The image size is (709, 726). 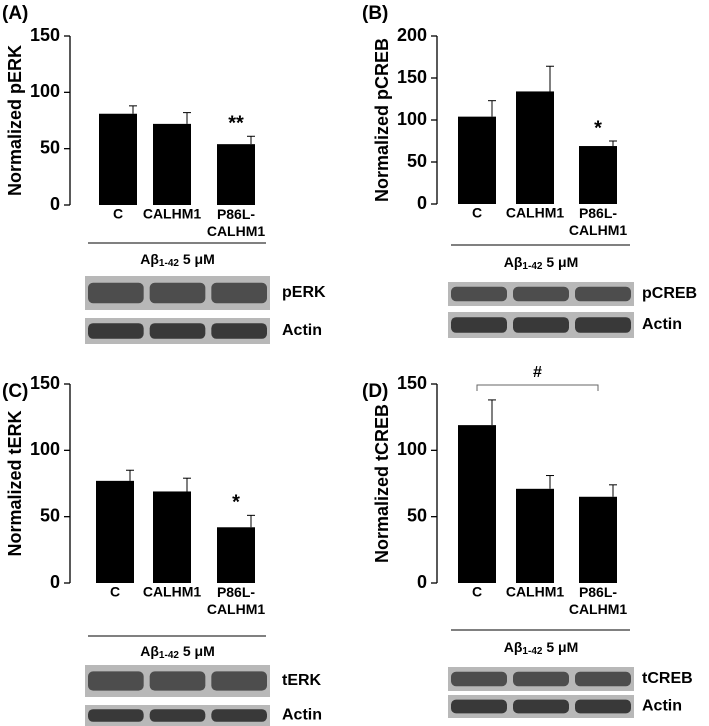 I want to click on y-tick-label: 200, so click(x=412, y=35).